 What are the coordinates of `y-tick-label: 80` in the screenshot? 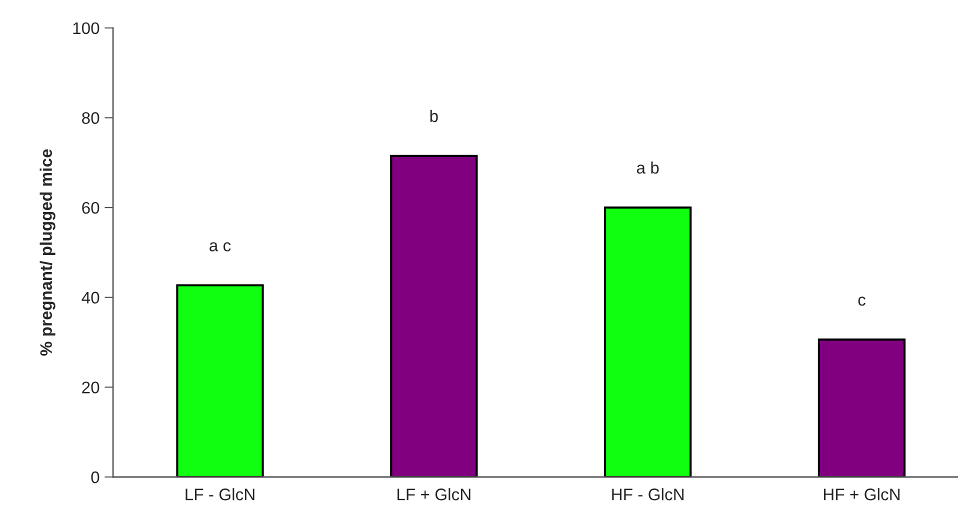 It's located at (91, 118).